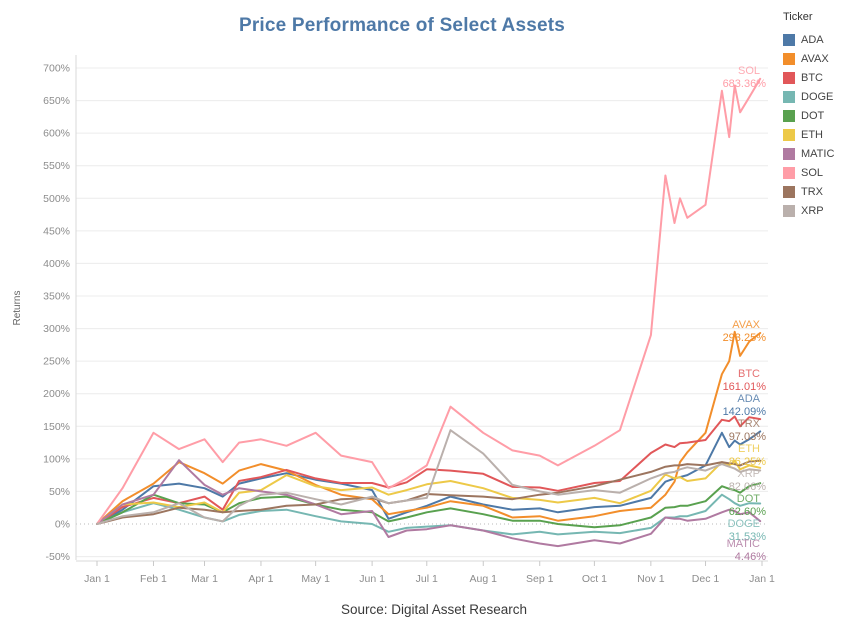 The height and width of the screenshot is (636, 868). I want to click on end-label-ticker: ETH, so click(749, 449).